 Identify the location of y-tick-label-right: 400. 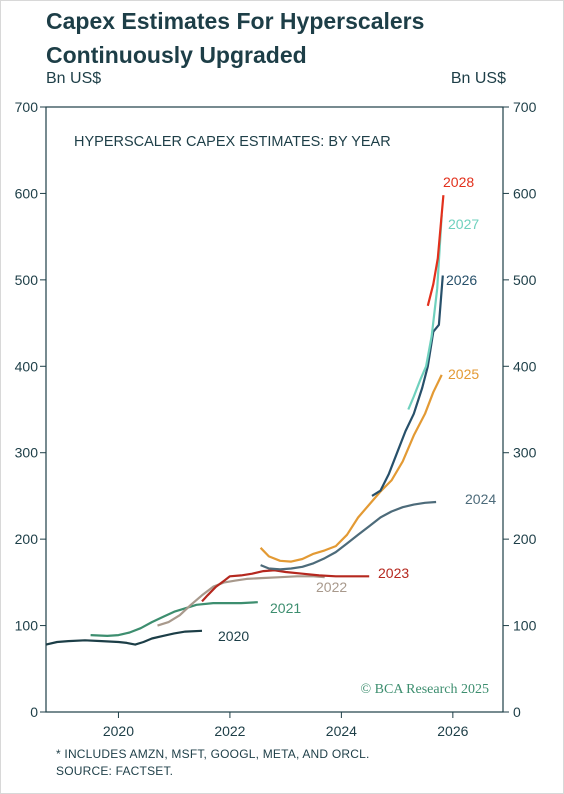
(525, 366).